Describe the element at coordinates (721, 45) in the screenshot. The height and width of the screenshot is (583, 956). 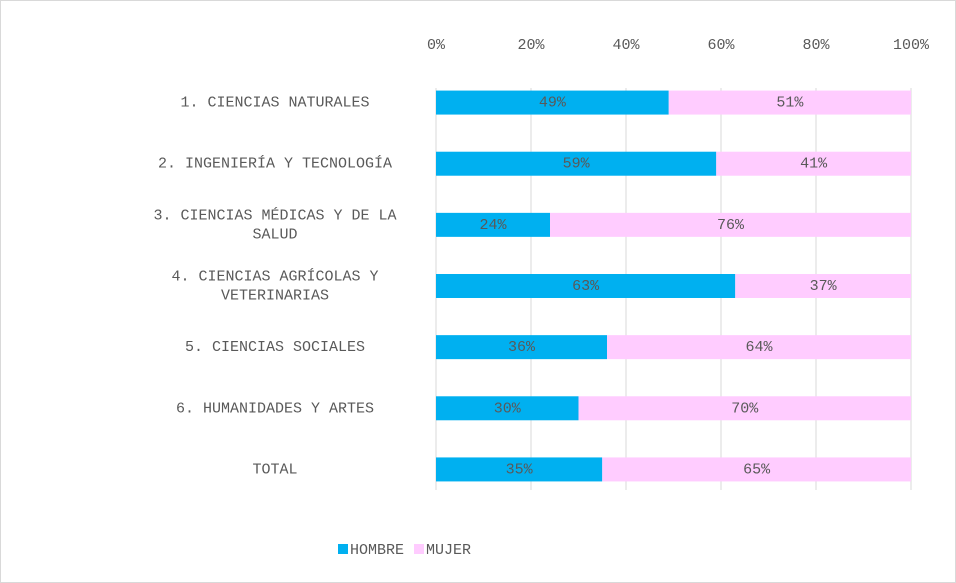
I see `x-tick-label: 60%` at that location.